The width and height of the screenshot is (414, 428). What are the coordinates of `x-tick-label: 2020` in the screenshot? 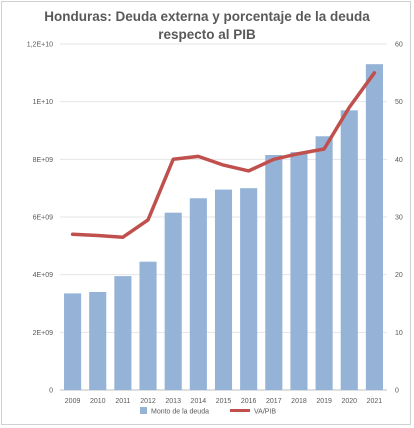 It's located at (349, 401).